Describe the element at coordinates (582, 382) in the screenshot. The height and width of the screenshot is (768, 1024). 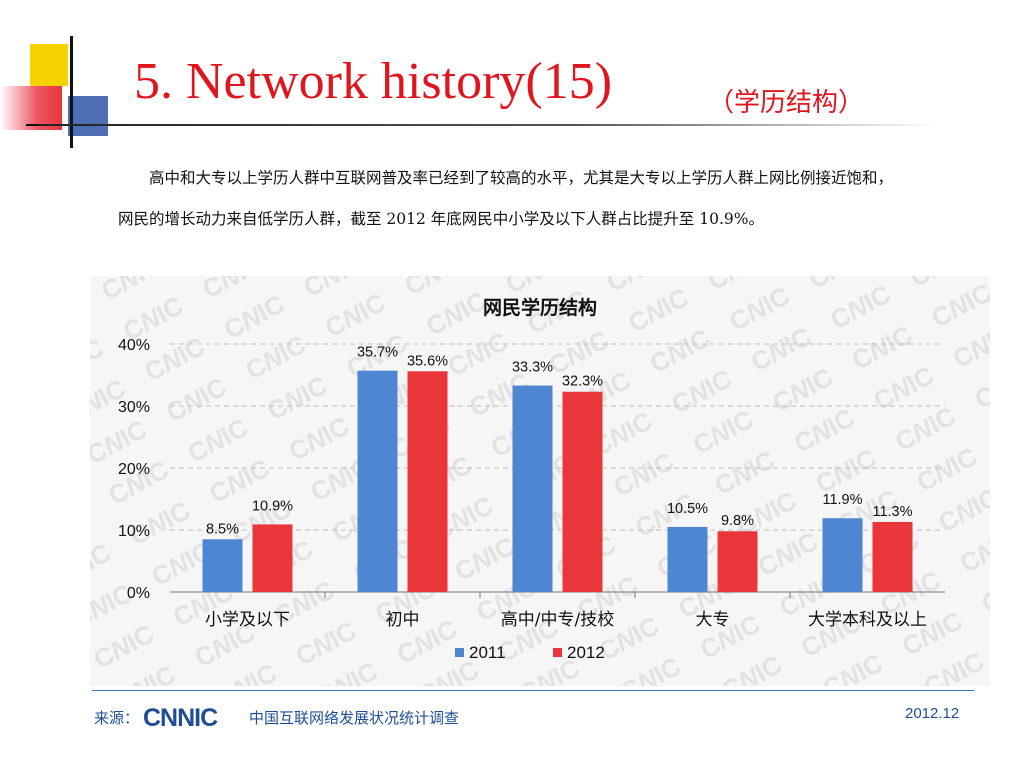
I see `bar-value-label: 32.3%` at that location.